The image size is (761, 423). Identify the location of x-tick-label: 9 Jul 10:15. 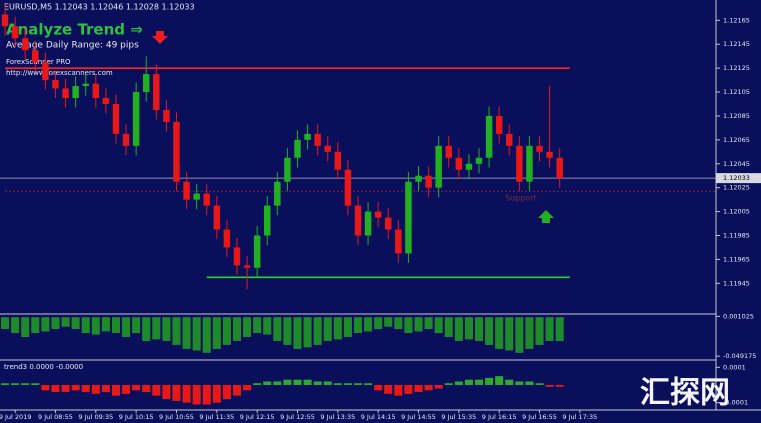
(136, 417).